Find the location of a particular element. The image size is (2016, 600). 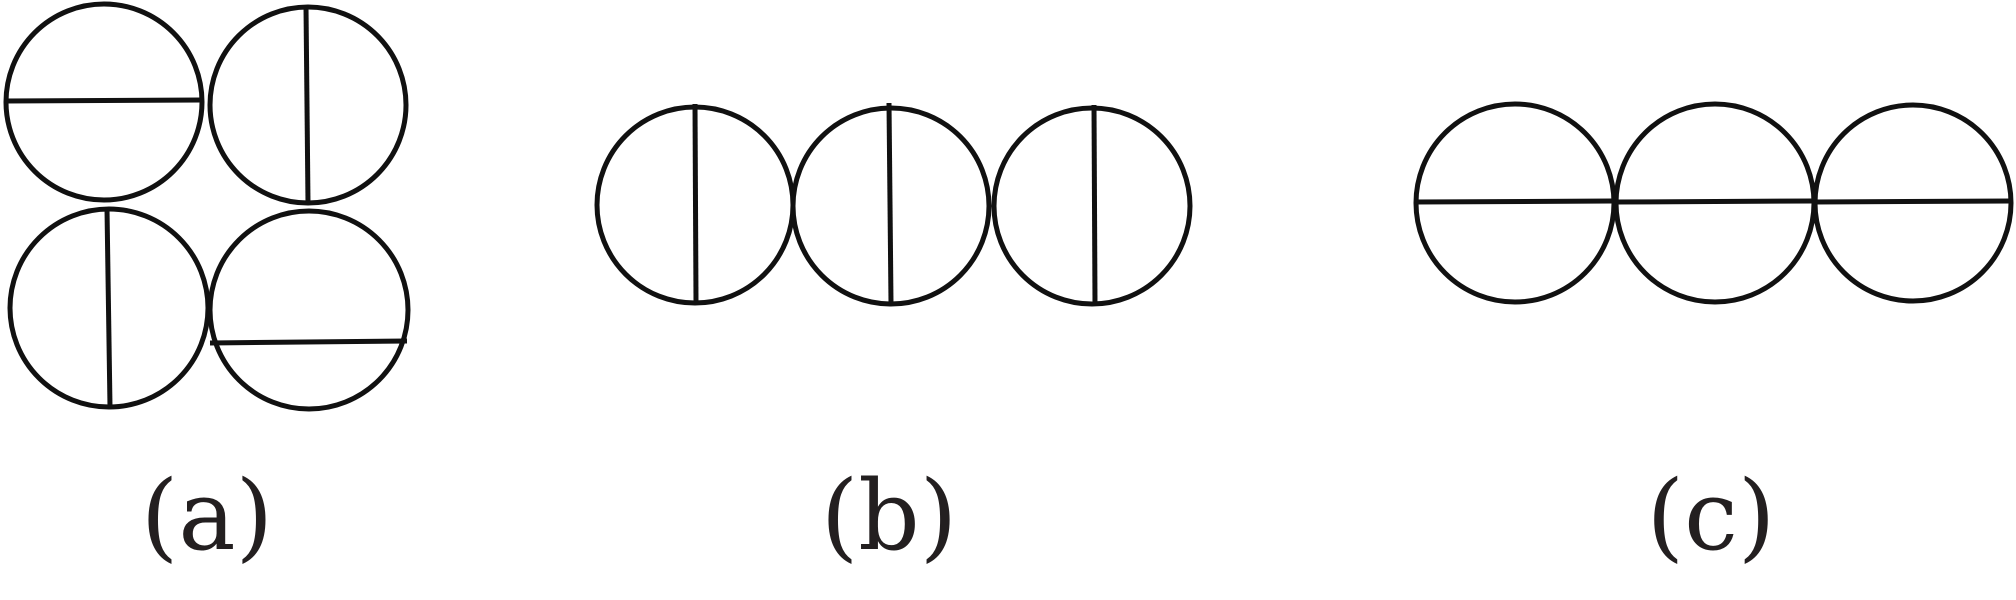

panel-a is located at coordinates (207, 206).